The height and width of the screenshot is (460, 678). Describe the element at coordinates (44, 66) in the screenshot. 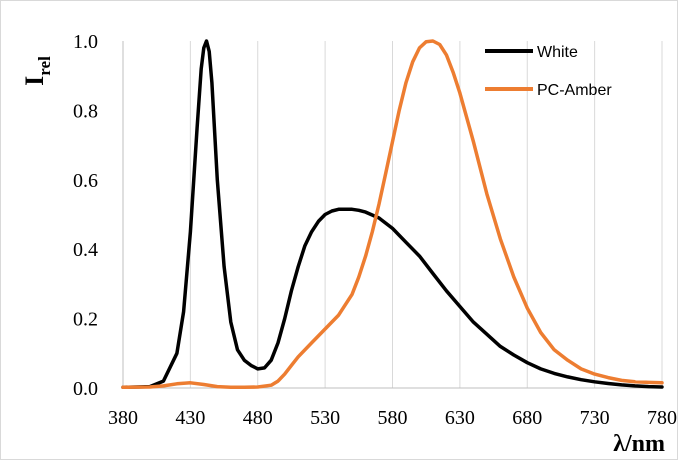

I see `y-axis-title-subscript: rel` at that location.